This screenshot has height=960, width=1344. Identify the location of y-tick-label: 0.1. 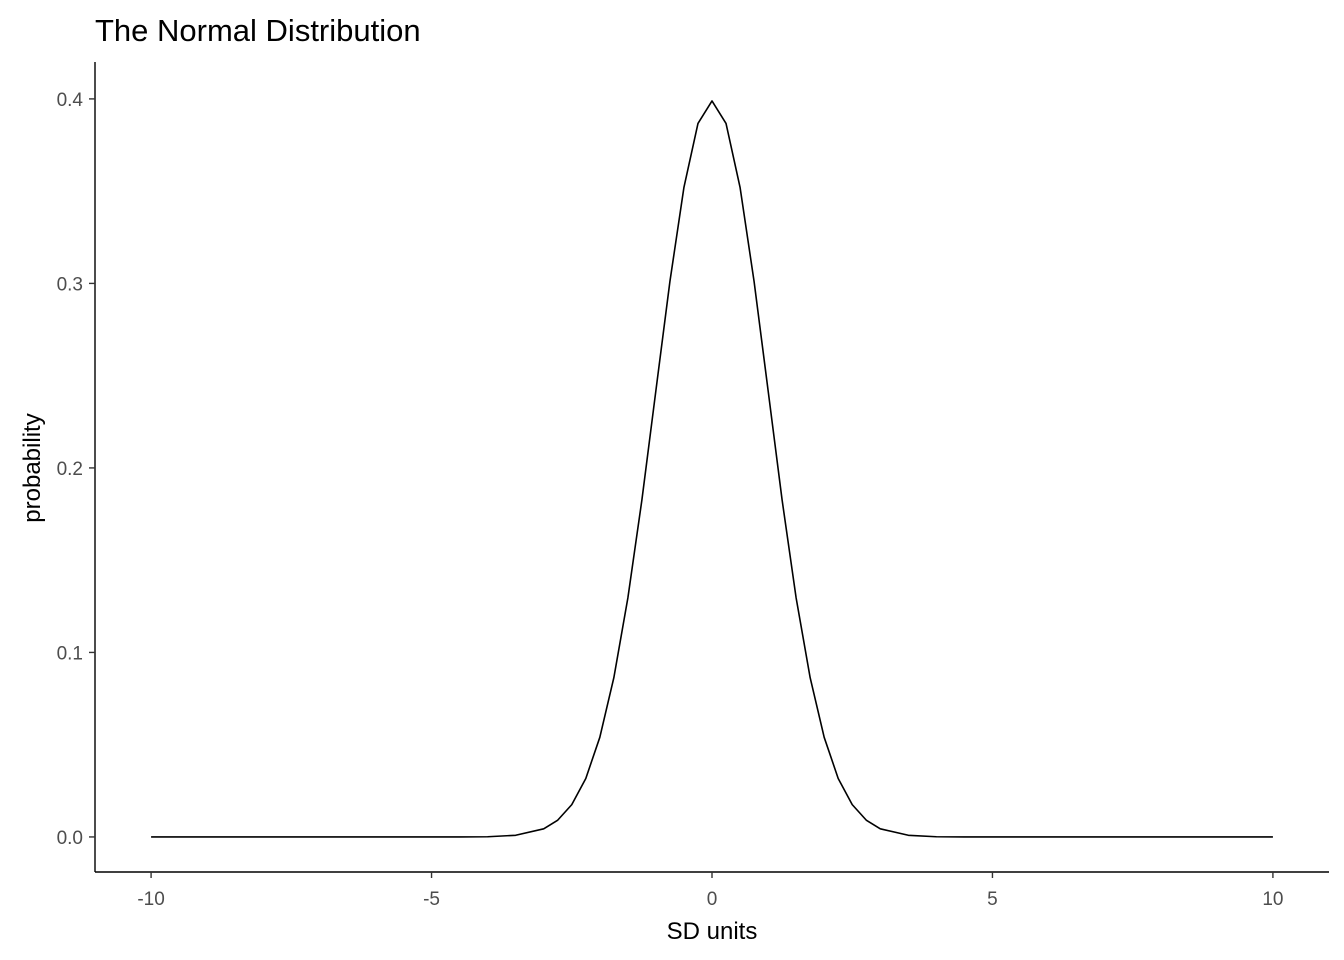
(70, 653).